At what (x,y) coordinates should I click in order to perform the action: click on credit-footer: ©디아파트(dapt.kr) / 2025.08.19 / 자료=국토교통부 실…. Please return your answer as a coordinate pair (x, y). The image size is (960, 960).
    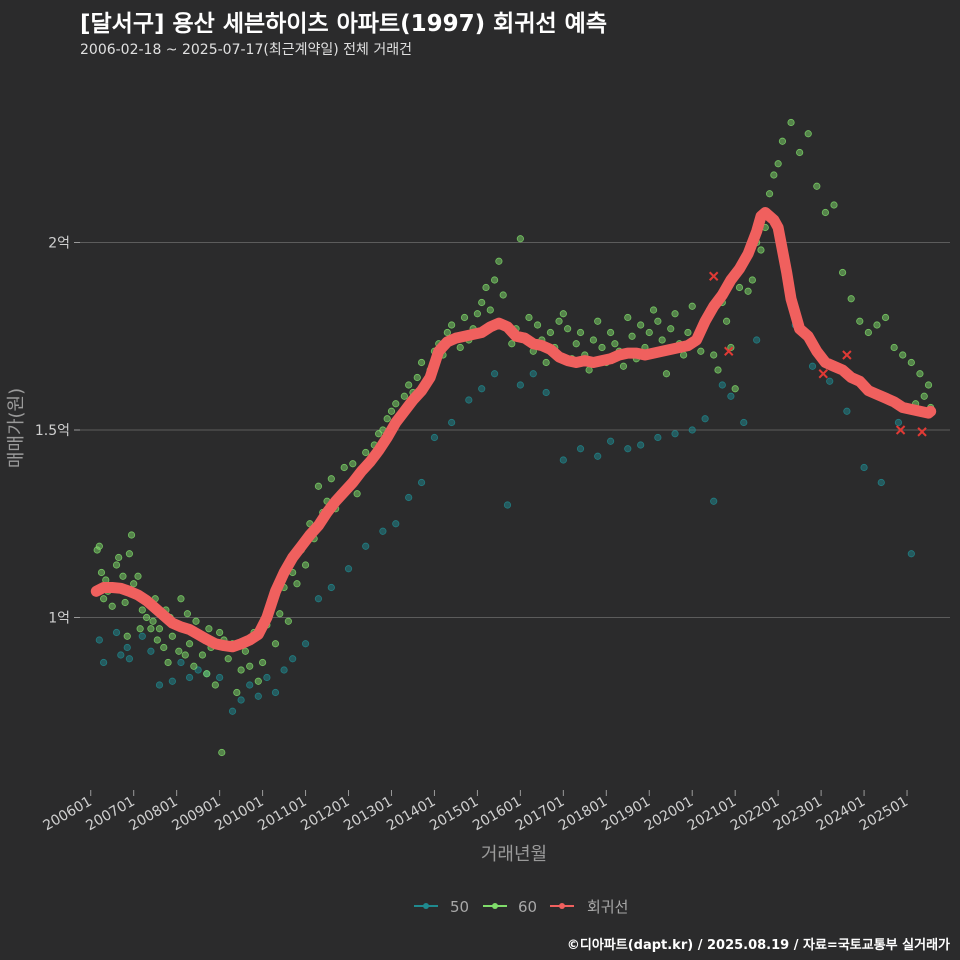
    Looking at the image, I should click on (758, 945).